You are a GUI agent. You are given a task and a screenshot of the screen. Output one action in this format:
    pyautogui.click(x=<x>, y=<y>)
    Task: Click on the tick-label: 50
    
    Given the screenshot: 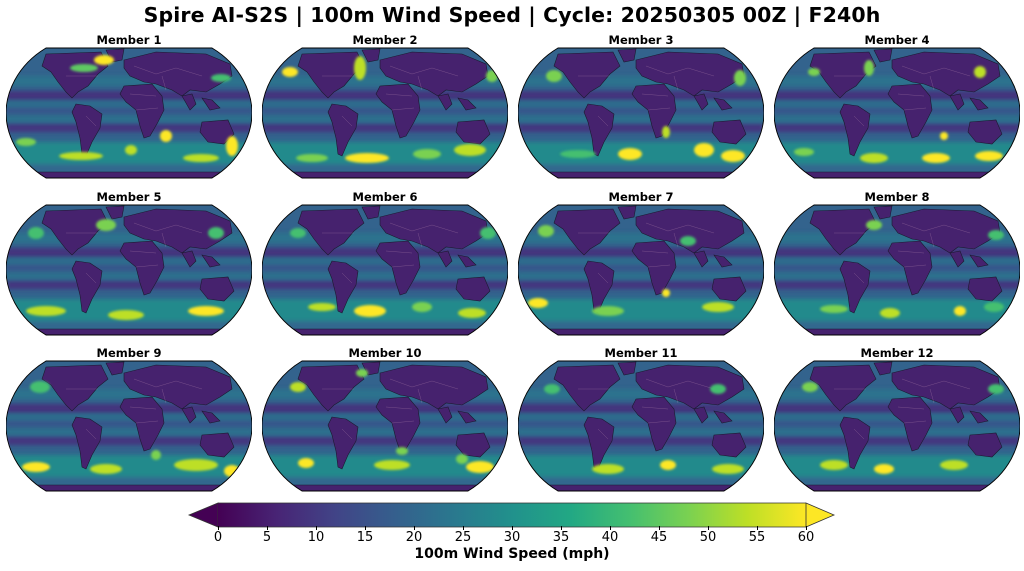 What is the action you would take?
    pyautogui.click(x=708, y=537)
    